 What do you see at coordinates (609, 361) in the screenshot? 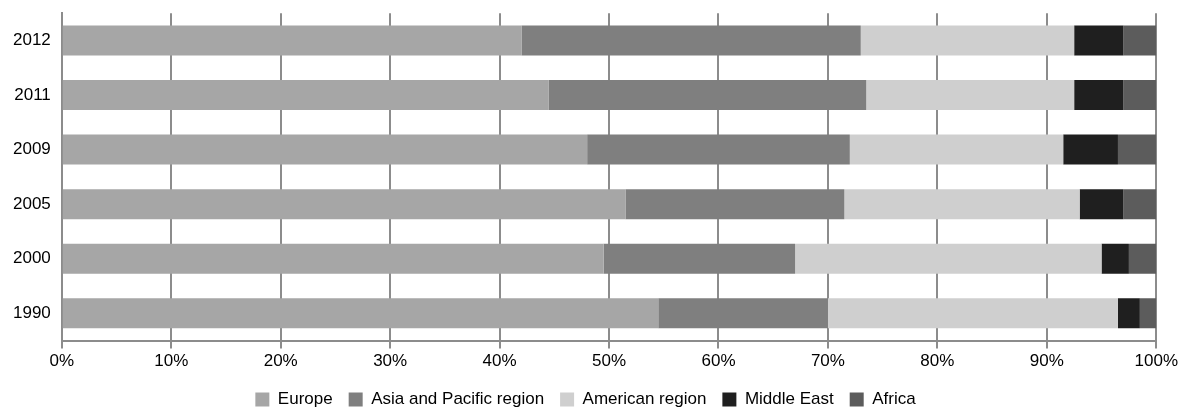
I see `x-tick-label: 50%` at bounding box center [609, 361].